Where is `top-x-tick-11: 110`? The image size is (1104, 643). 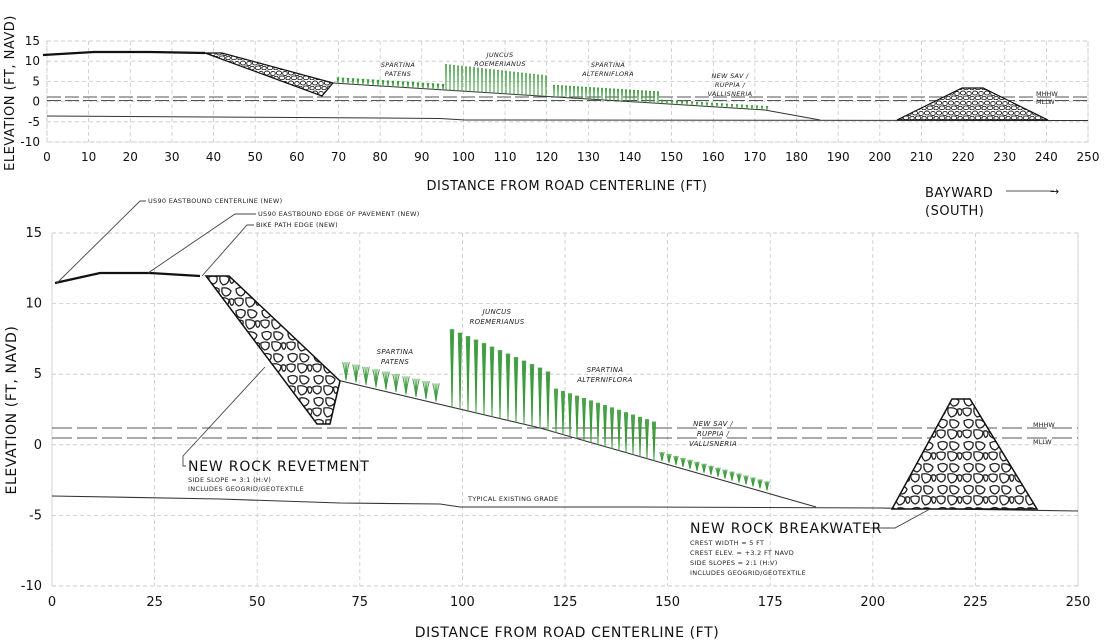 top-x-tick-11: 110 is located at coordinates (505, 157).